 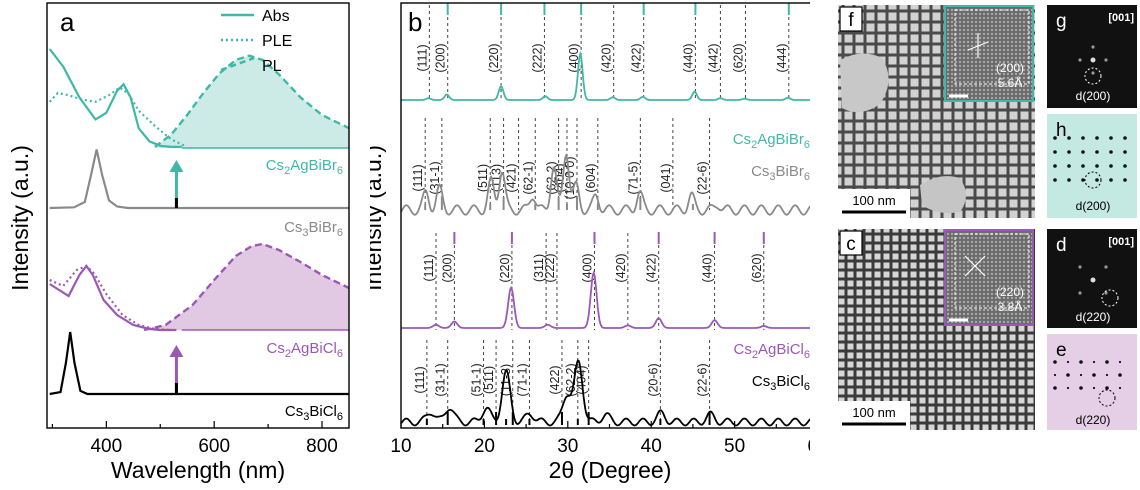 What do you see at coordinates (713, 57) in the screenshot?
I see `hkl-label: (442)` at bounding box center [713, 57].